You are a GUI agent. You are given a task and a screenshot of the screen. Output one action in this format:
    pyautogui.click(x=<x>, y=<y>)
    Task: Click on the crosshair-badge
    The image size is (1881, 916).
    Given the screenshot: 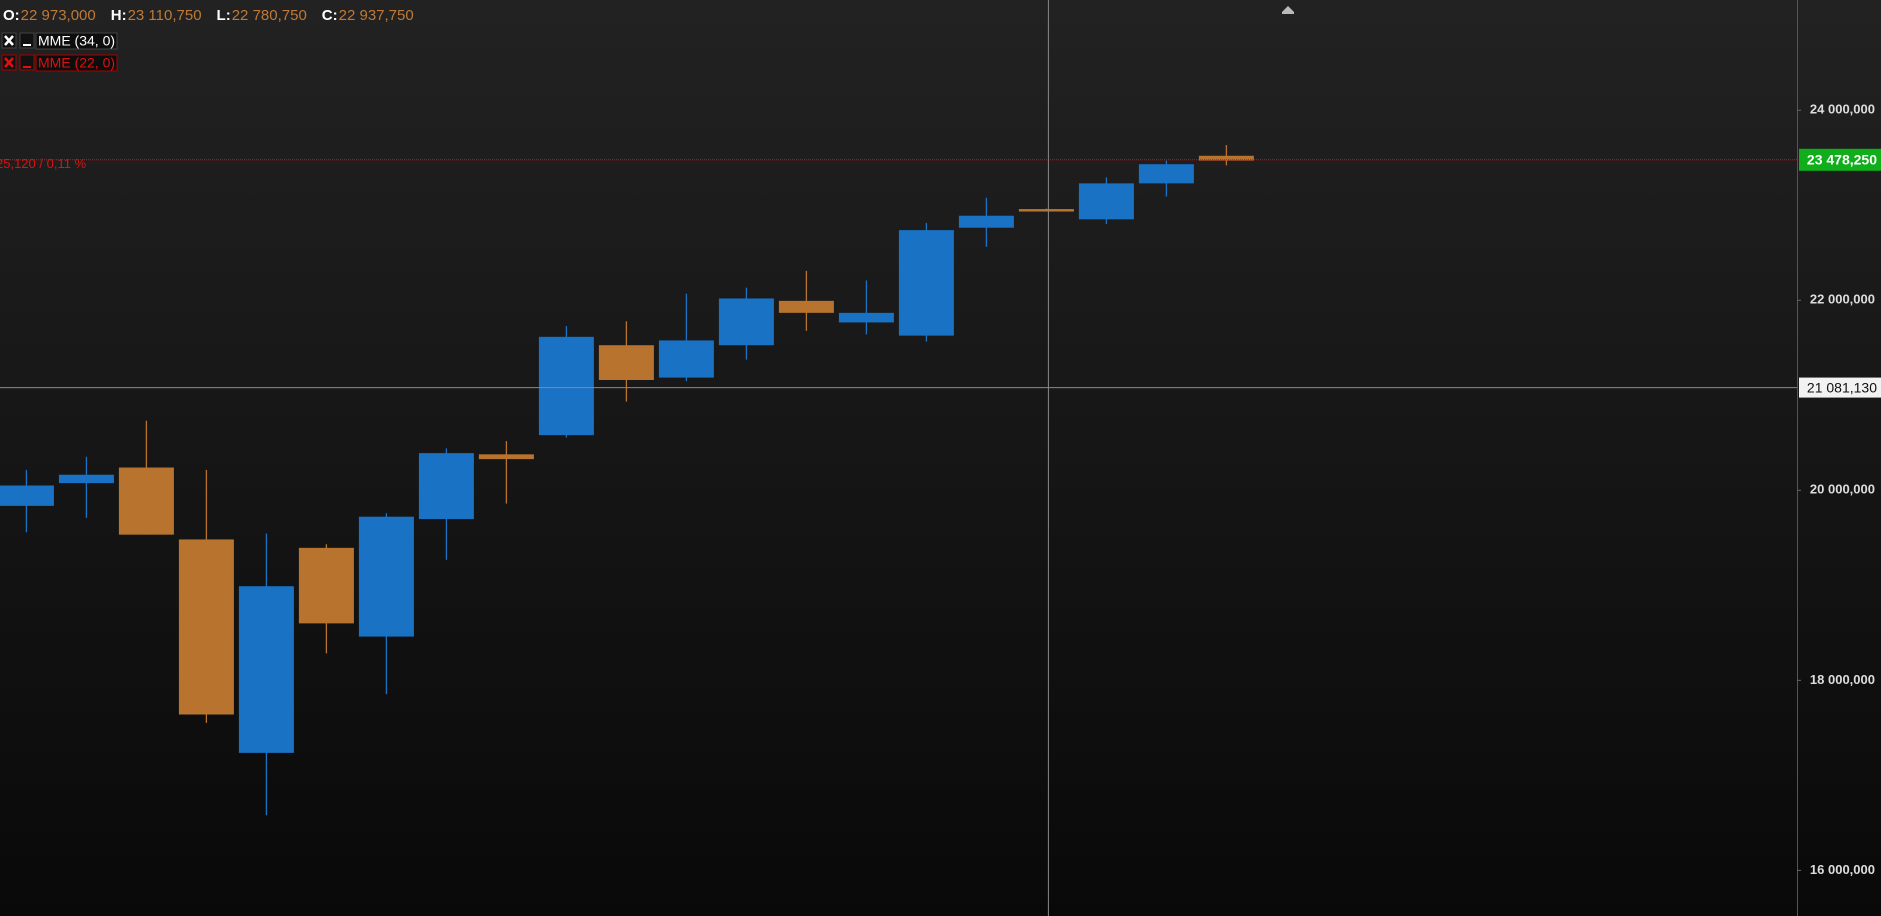 What is the action you would take?
    pyautogui.click(x=1840, y=387)
    